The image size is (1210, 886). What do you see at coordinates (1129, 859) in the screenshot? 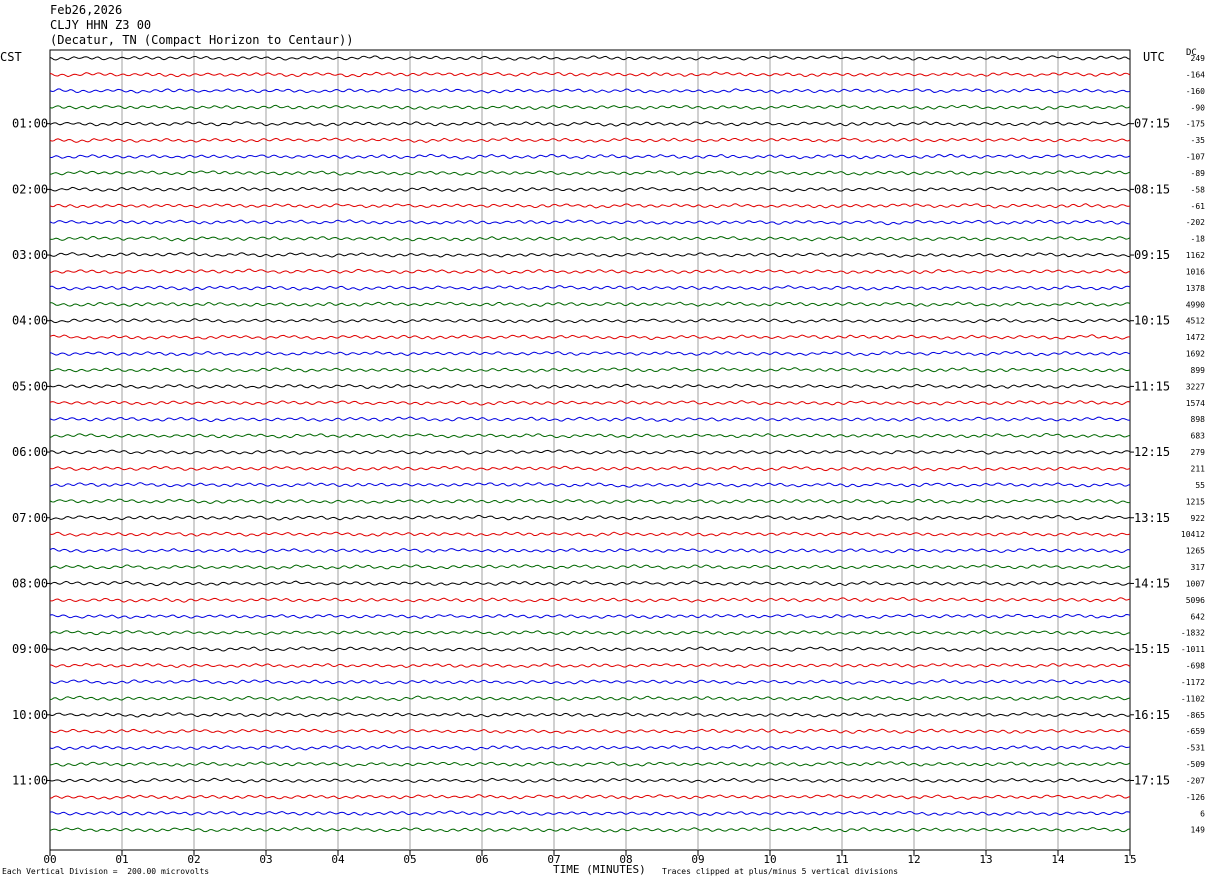
I see `x-tick-label: 15` at bounding box center [1129, 859].